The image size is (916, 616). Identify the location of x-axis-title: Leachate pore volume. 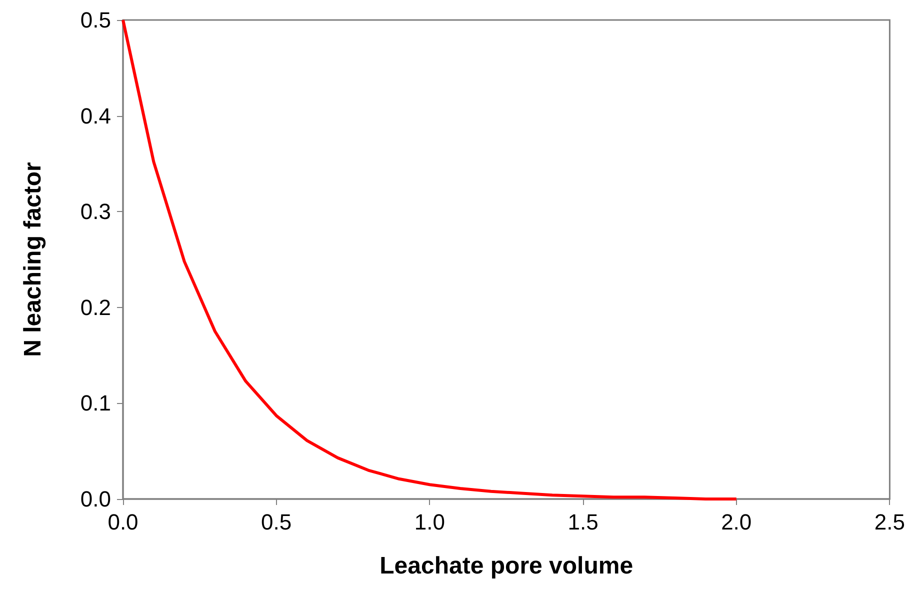
(507, 566).